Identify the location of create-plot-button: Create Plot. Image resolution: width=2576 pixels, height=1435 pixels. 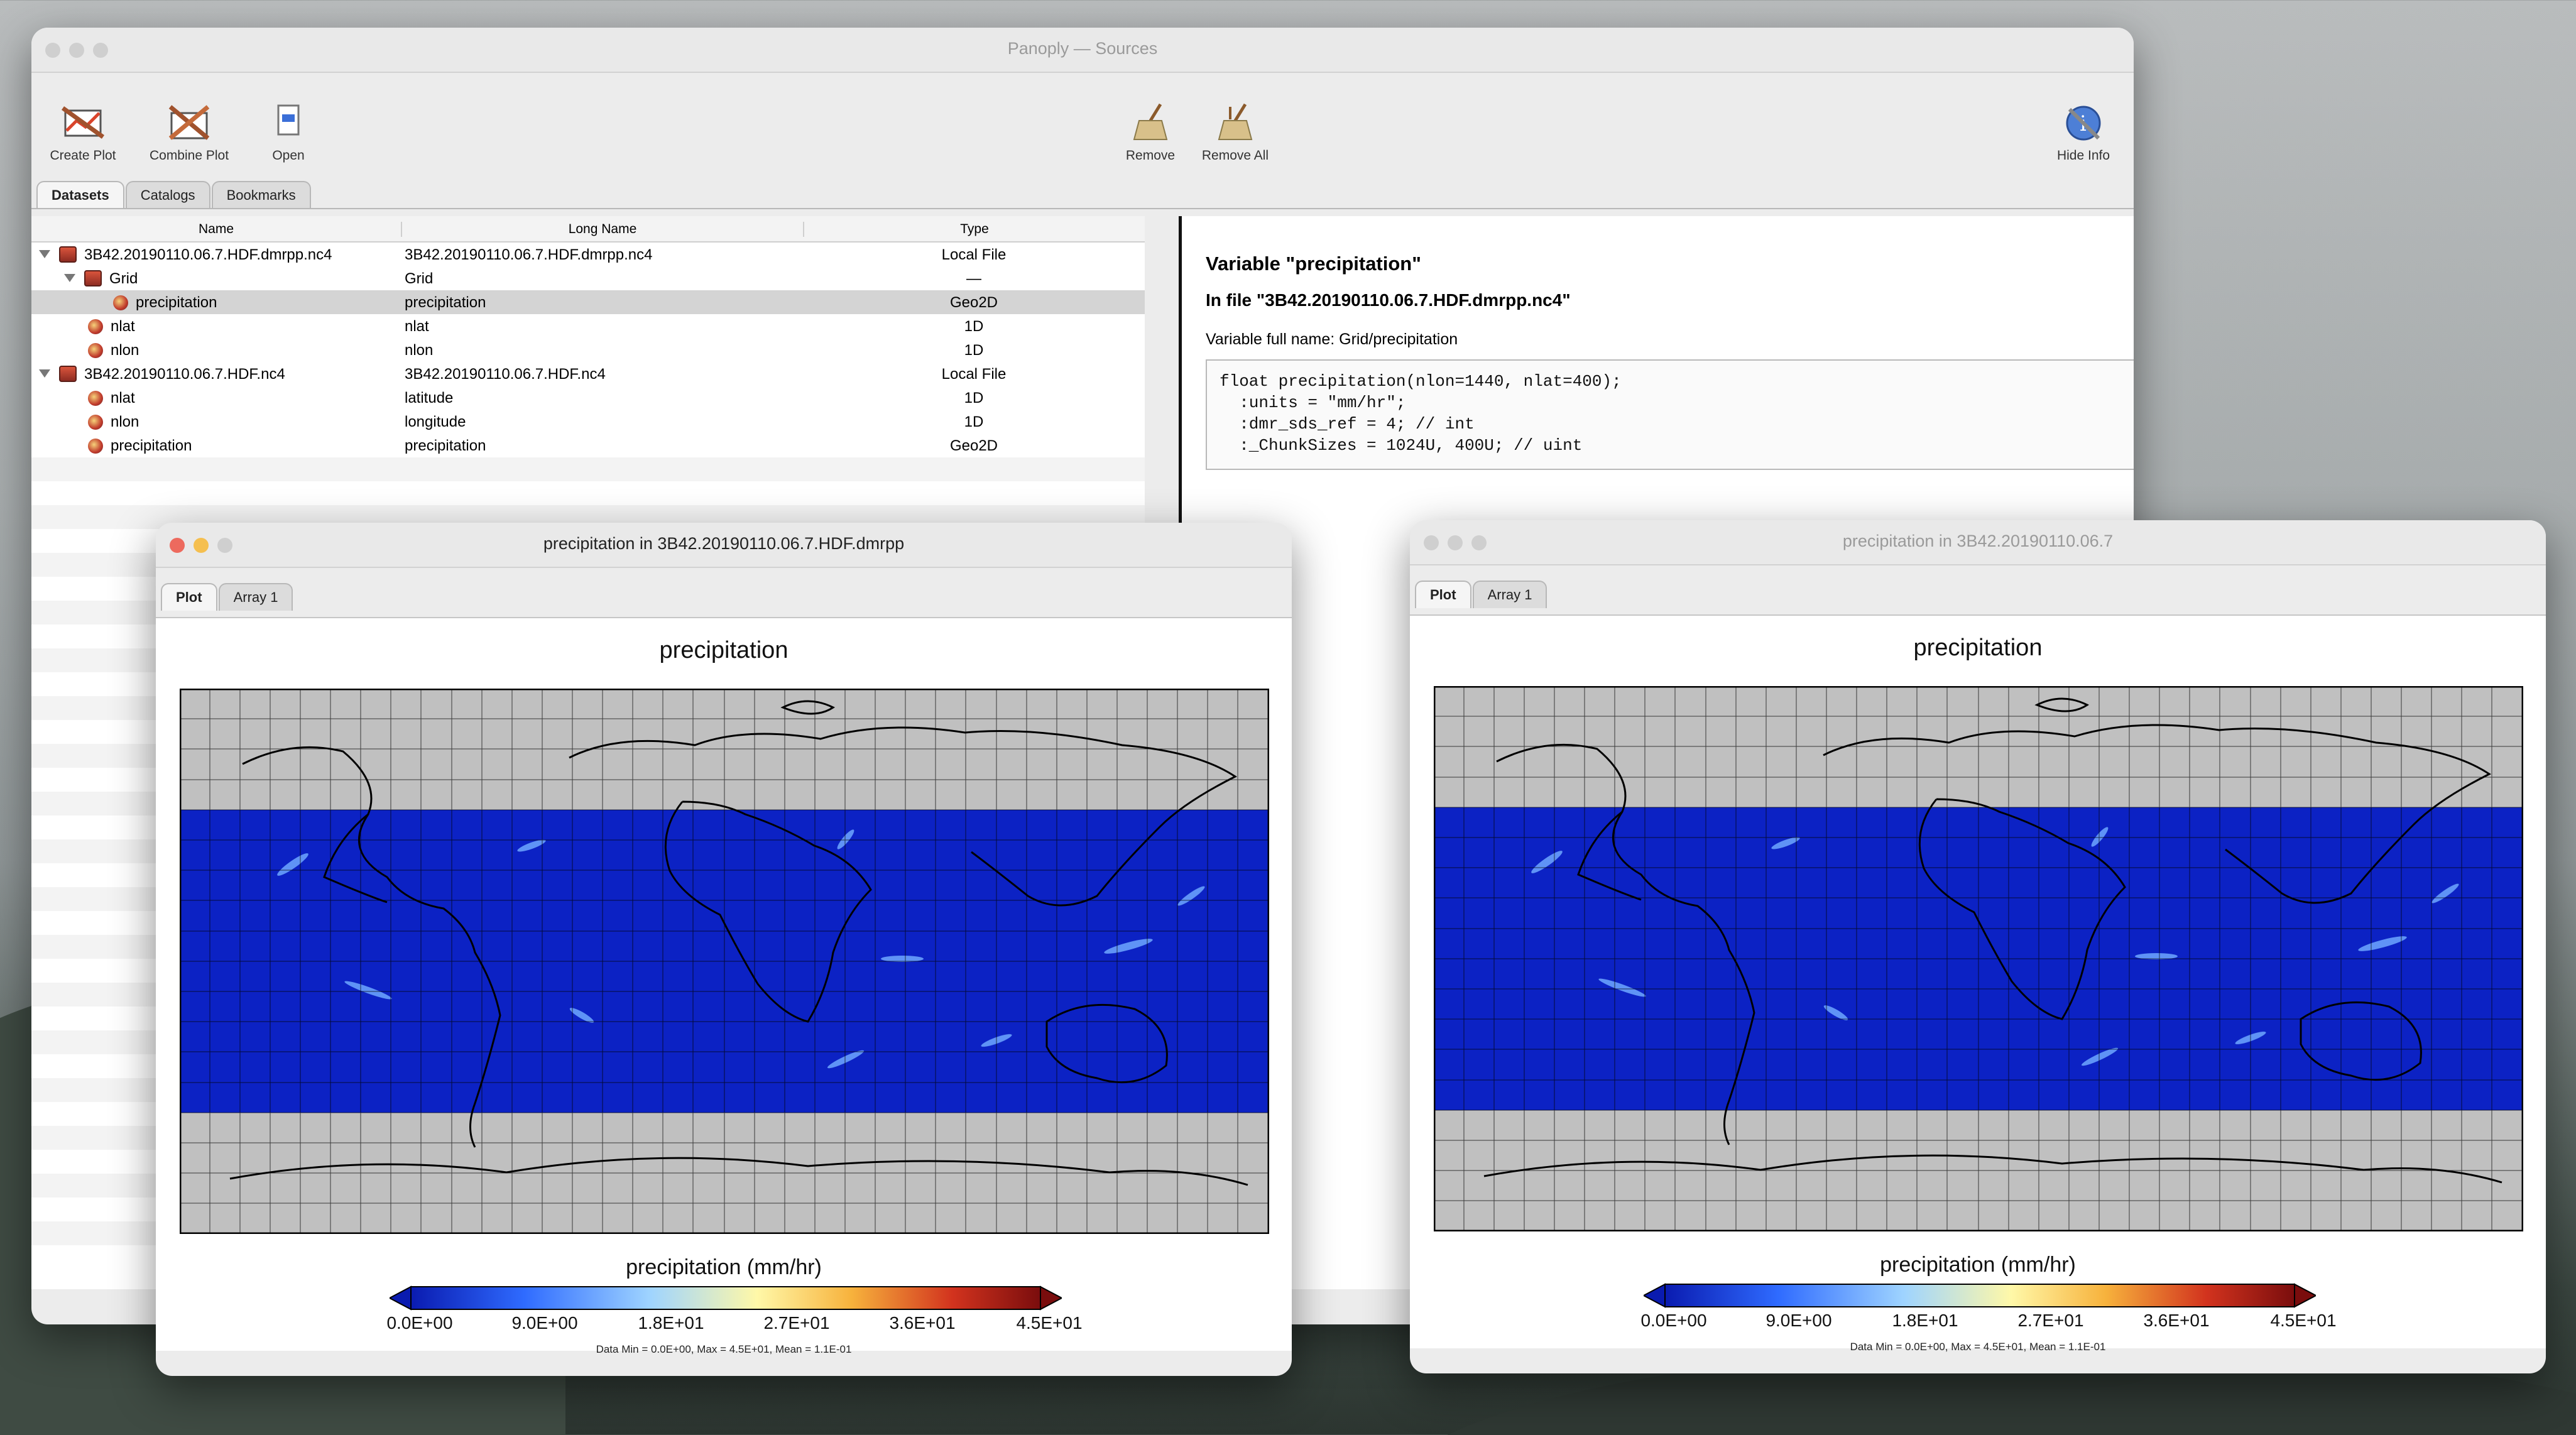
(83, 132).